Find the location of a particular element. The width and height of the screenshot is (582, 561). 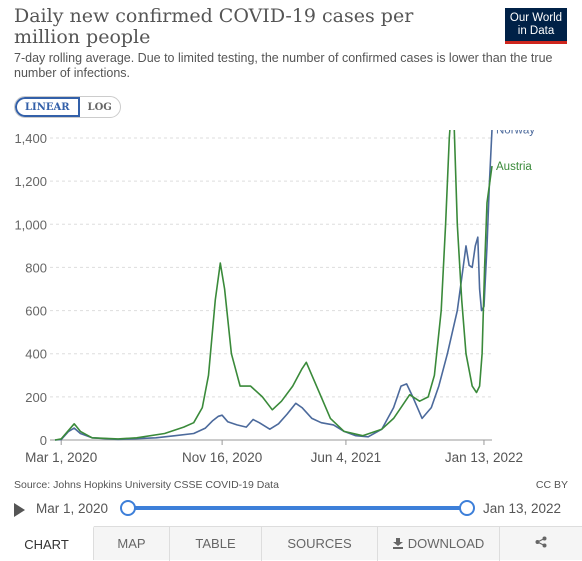

tab-share is located at coordinates (541, 544).